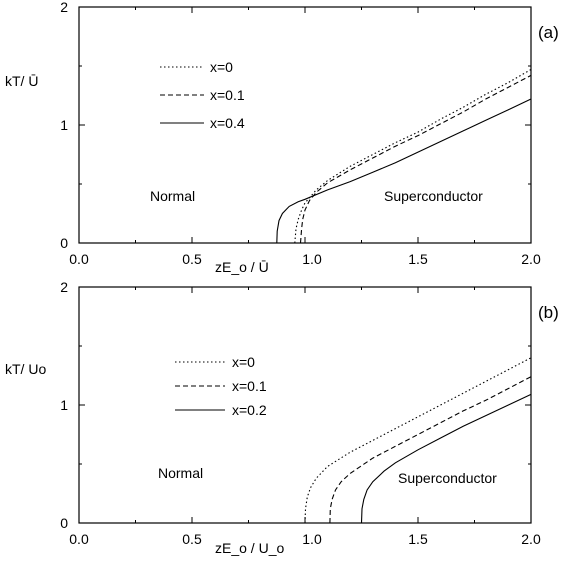 This screenshot has width=573, height=563. I want to click on panel-b-x-tick-label: 1.0, so click(312, 539).